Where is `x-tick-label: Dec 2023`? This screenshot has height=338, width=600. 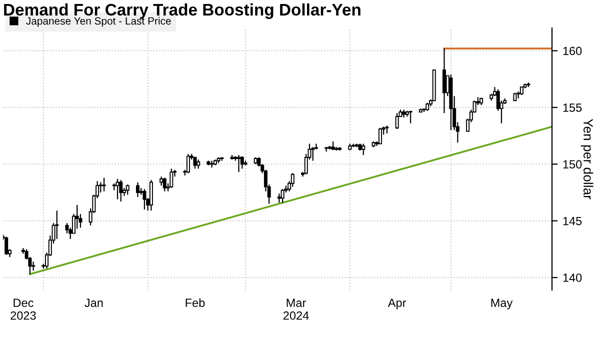 x-tick-label: Dec 2023 is located at coordinates (23, 309).